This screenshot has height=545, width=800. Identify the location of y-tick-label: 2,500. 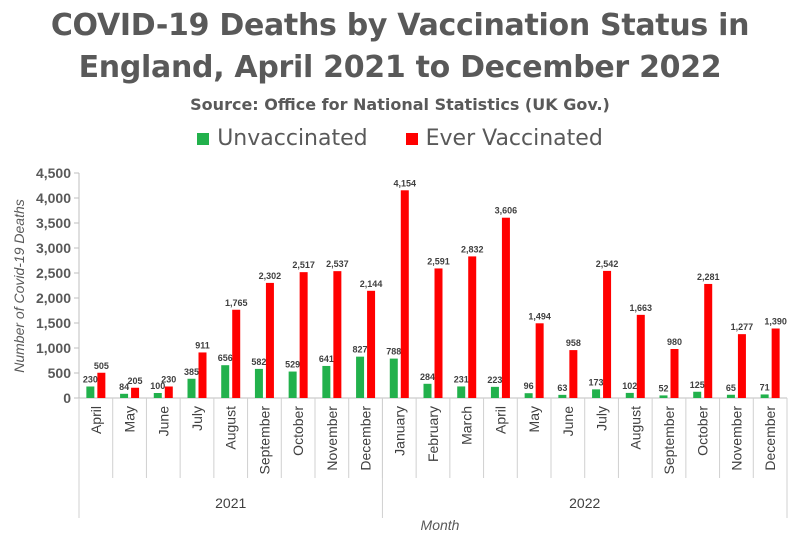
(53, 273).